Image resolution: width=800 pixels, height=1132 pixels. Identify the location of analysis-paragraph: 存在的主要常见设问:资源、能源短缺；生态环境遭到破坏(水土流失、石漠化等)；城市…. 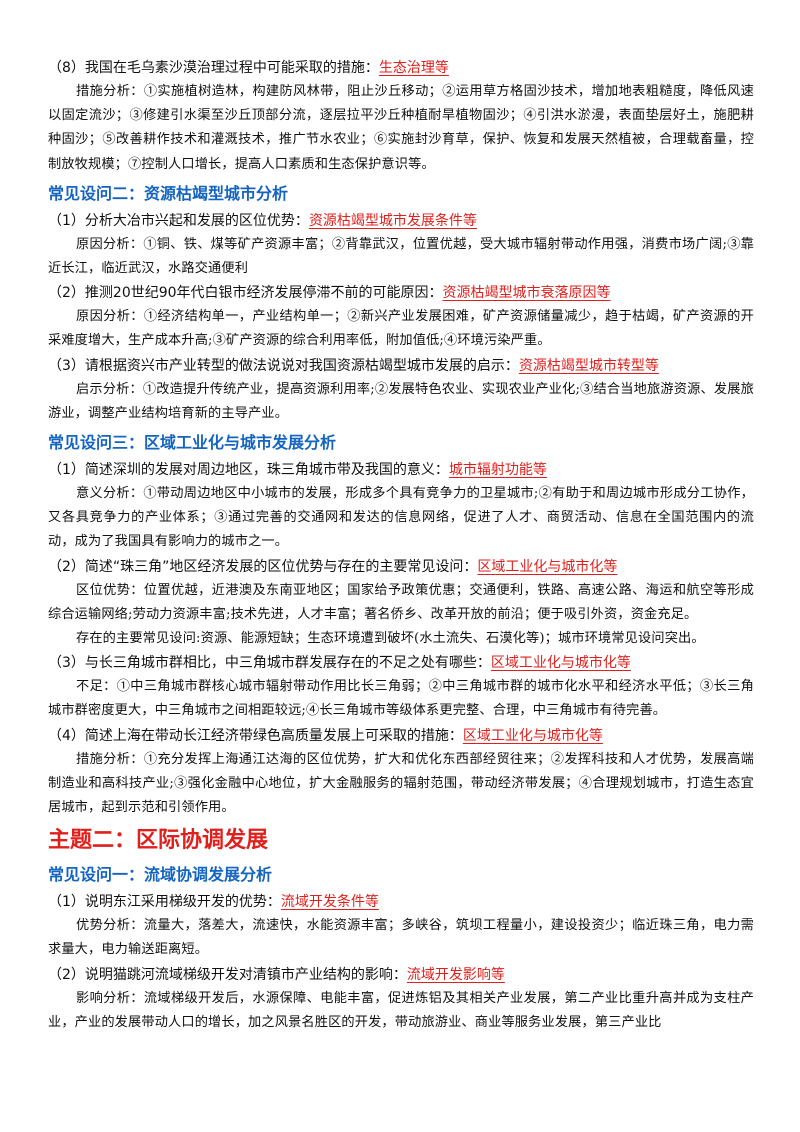
(390, 639).